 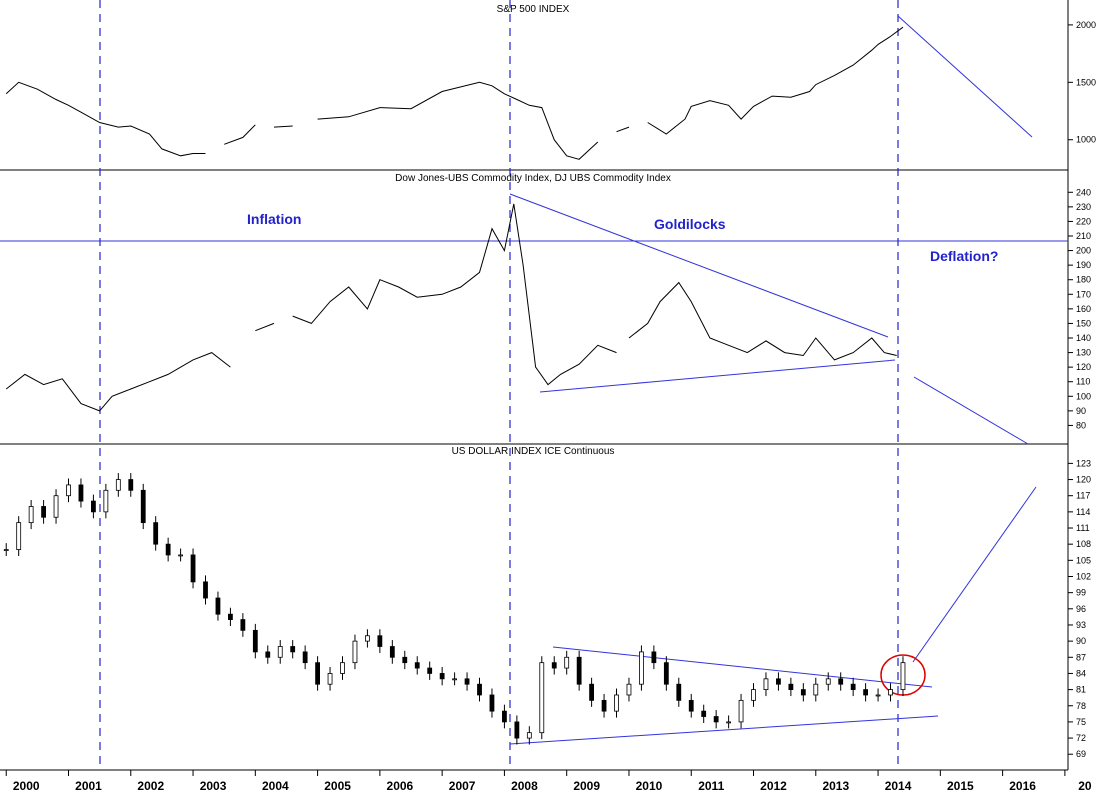 What do you see at coordinates (26, 786) in the screenshot?
I see `x-tick-label: 2000` at bounding box center [26, 786].